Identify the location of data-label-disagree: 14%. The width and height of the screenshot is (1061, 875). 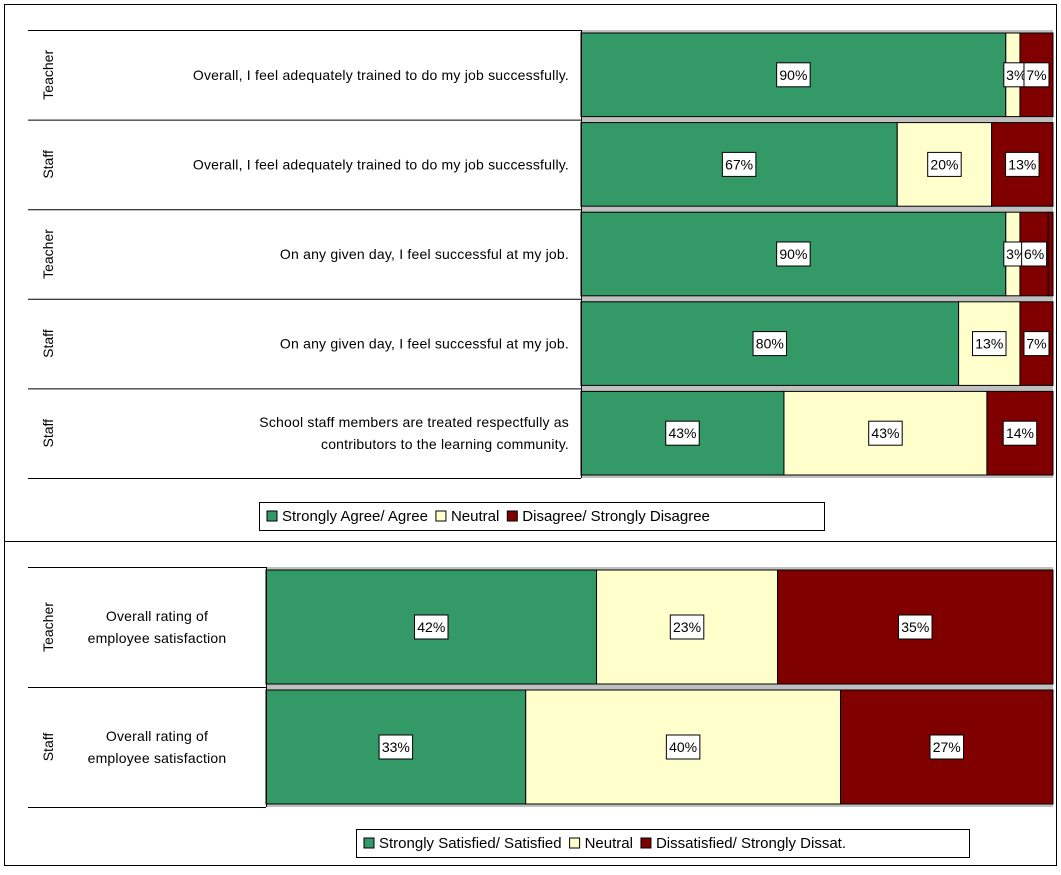
(1020, 433).